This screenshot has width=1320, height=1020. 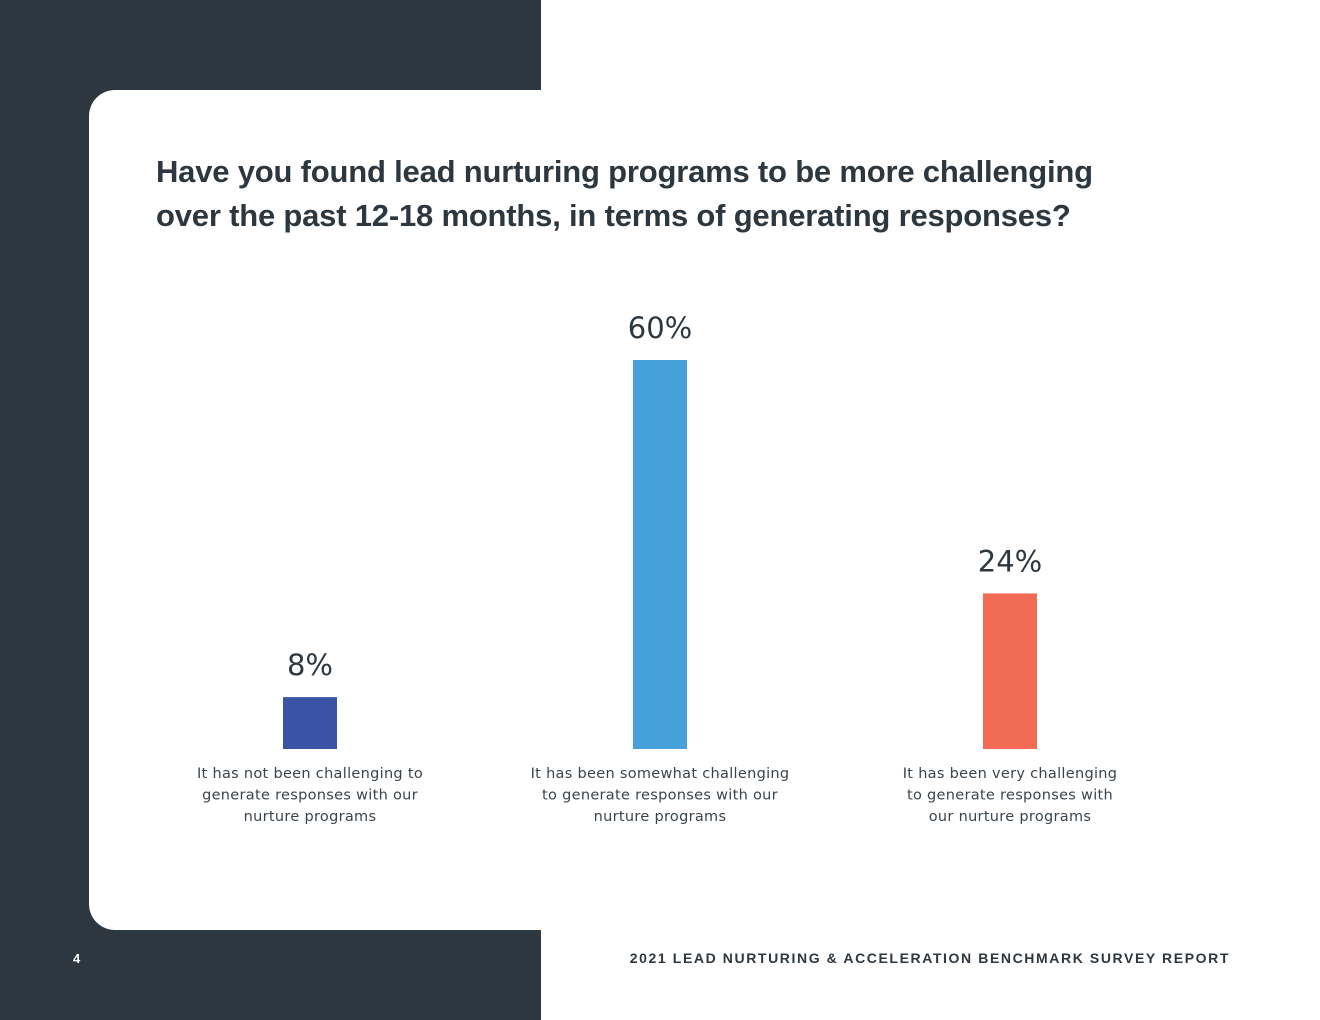 I want to click on category-label-3-line-3: our nurture programs, so click(x=1010, y=817).